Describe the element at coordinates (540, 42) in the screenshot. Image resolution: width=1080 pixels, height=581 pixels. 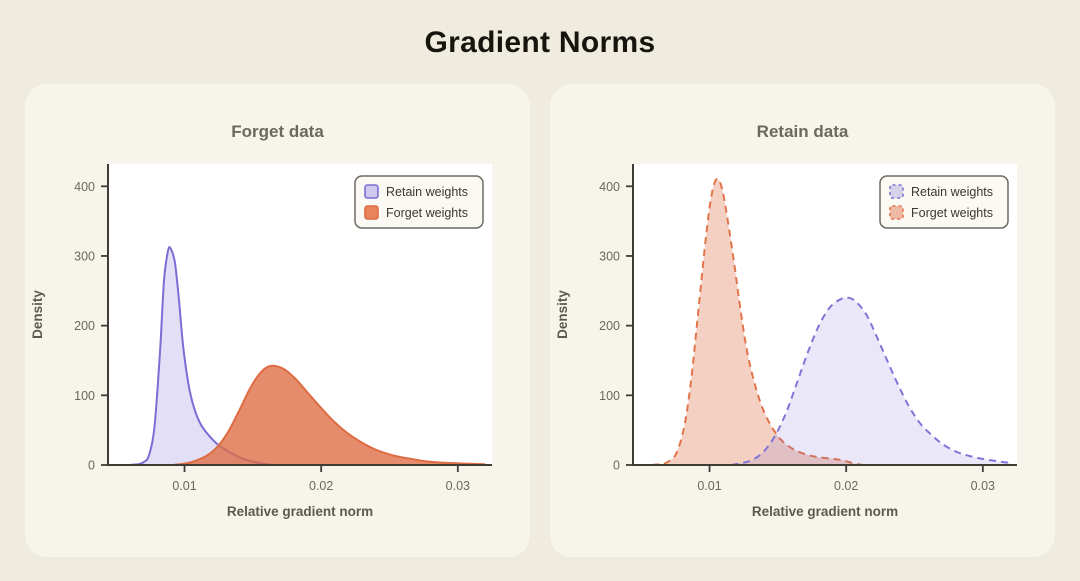
I see `page-title: Gradient Norms` at that location.